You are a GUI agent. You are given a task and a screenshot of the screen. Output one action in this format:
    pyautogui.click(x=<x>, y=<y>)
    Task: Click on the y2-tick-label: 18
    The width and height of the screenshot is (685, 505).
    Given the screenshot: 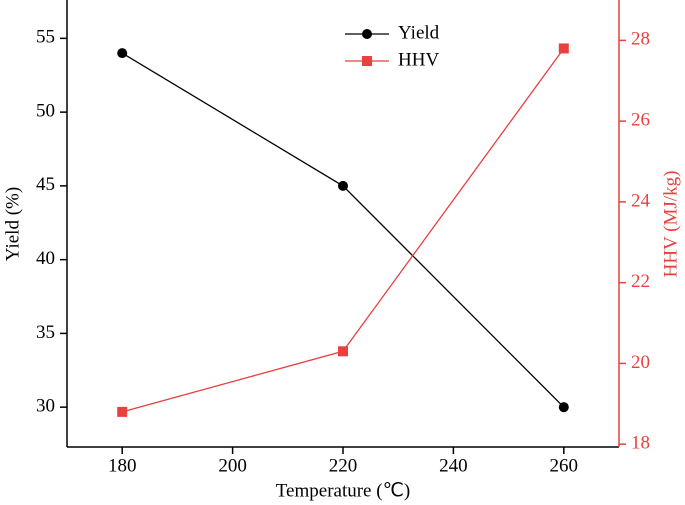 What is the action you would take?
    pyautogui.click(x=640, y=443)
    